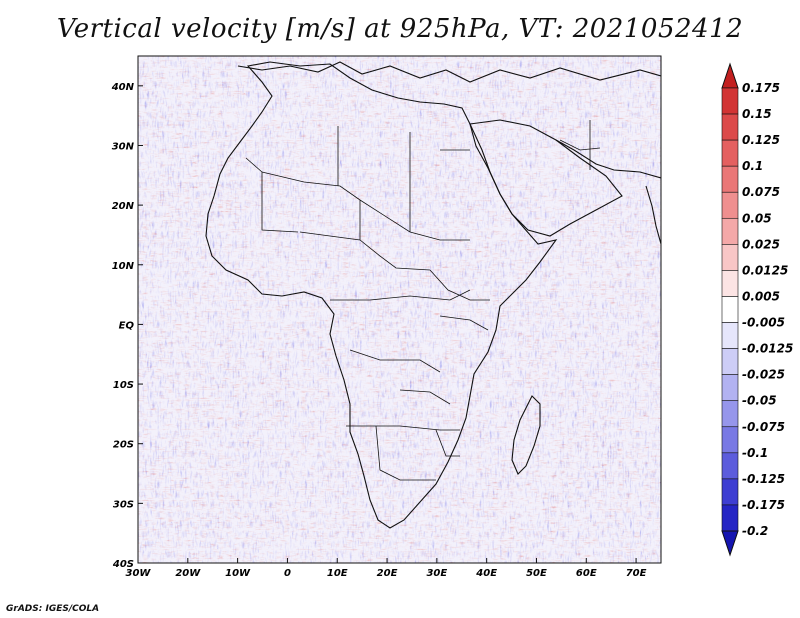 The height and width of the screenshot is (618, 800). What do you see at coordinates (761, 244) in the screenshot?
I see `colorbar-label: 0.025` at bounding box center [761, 244].